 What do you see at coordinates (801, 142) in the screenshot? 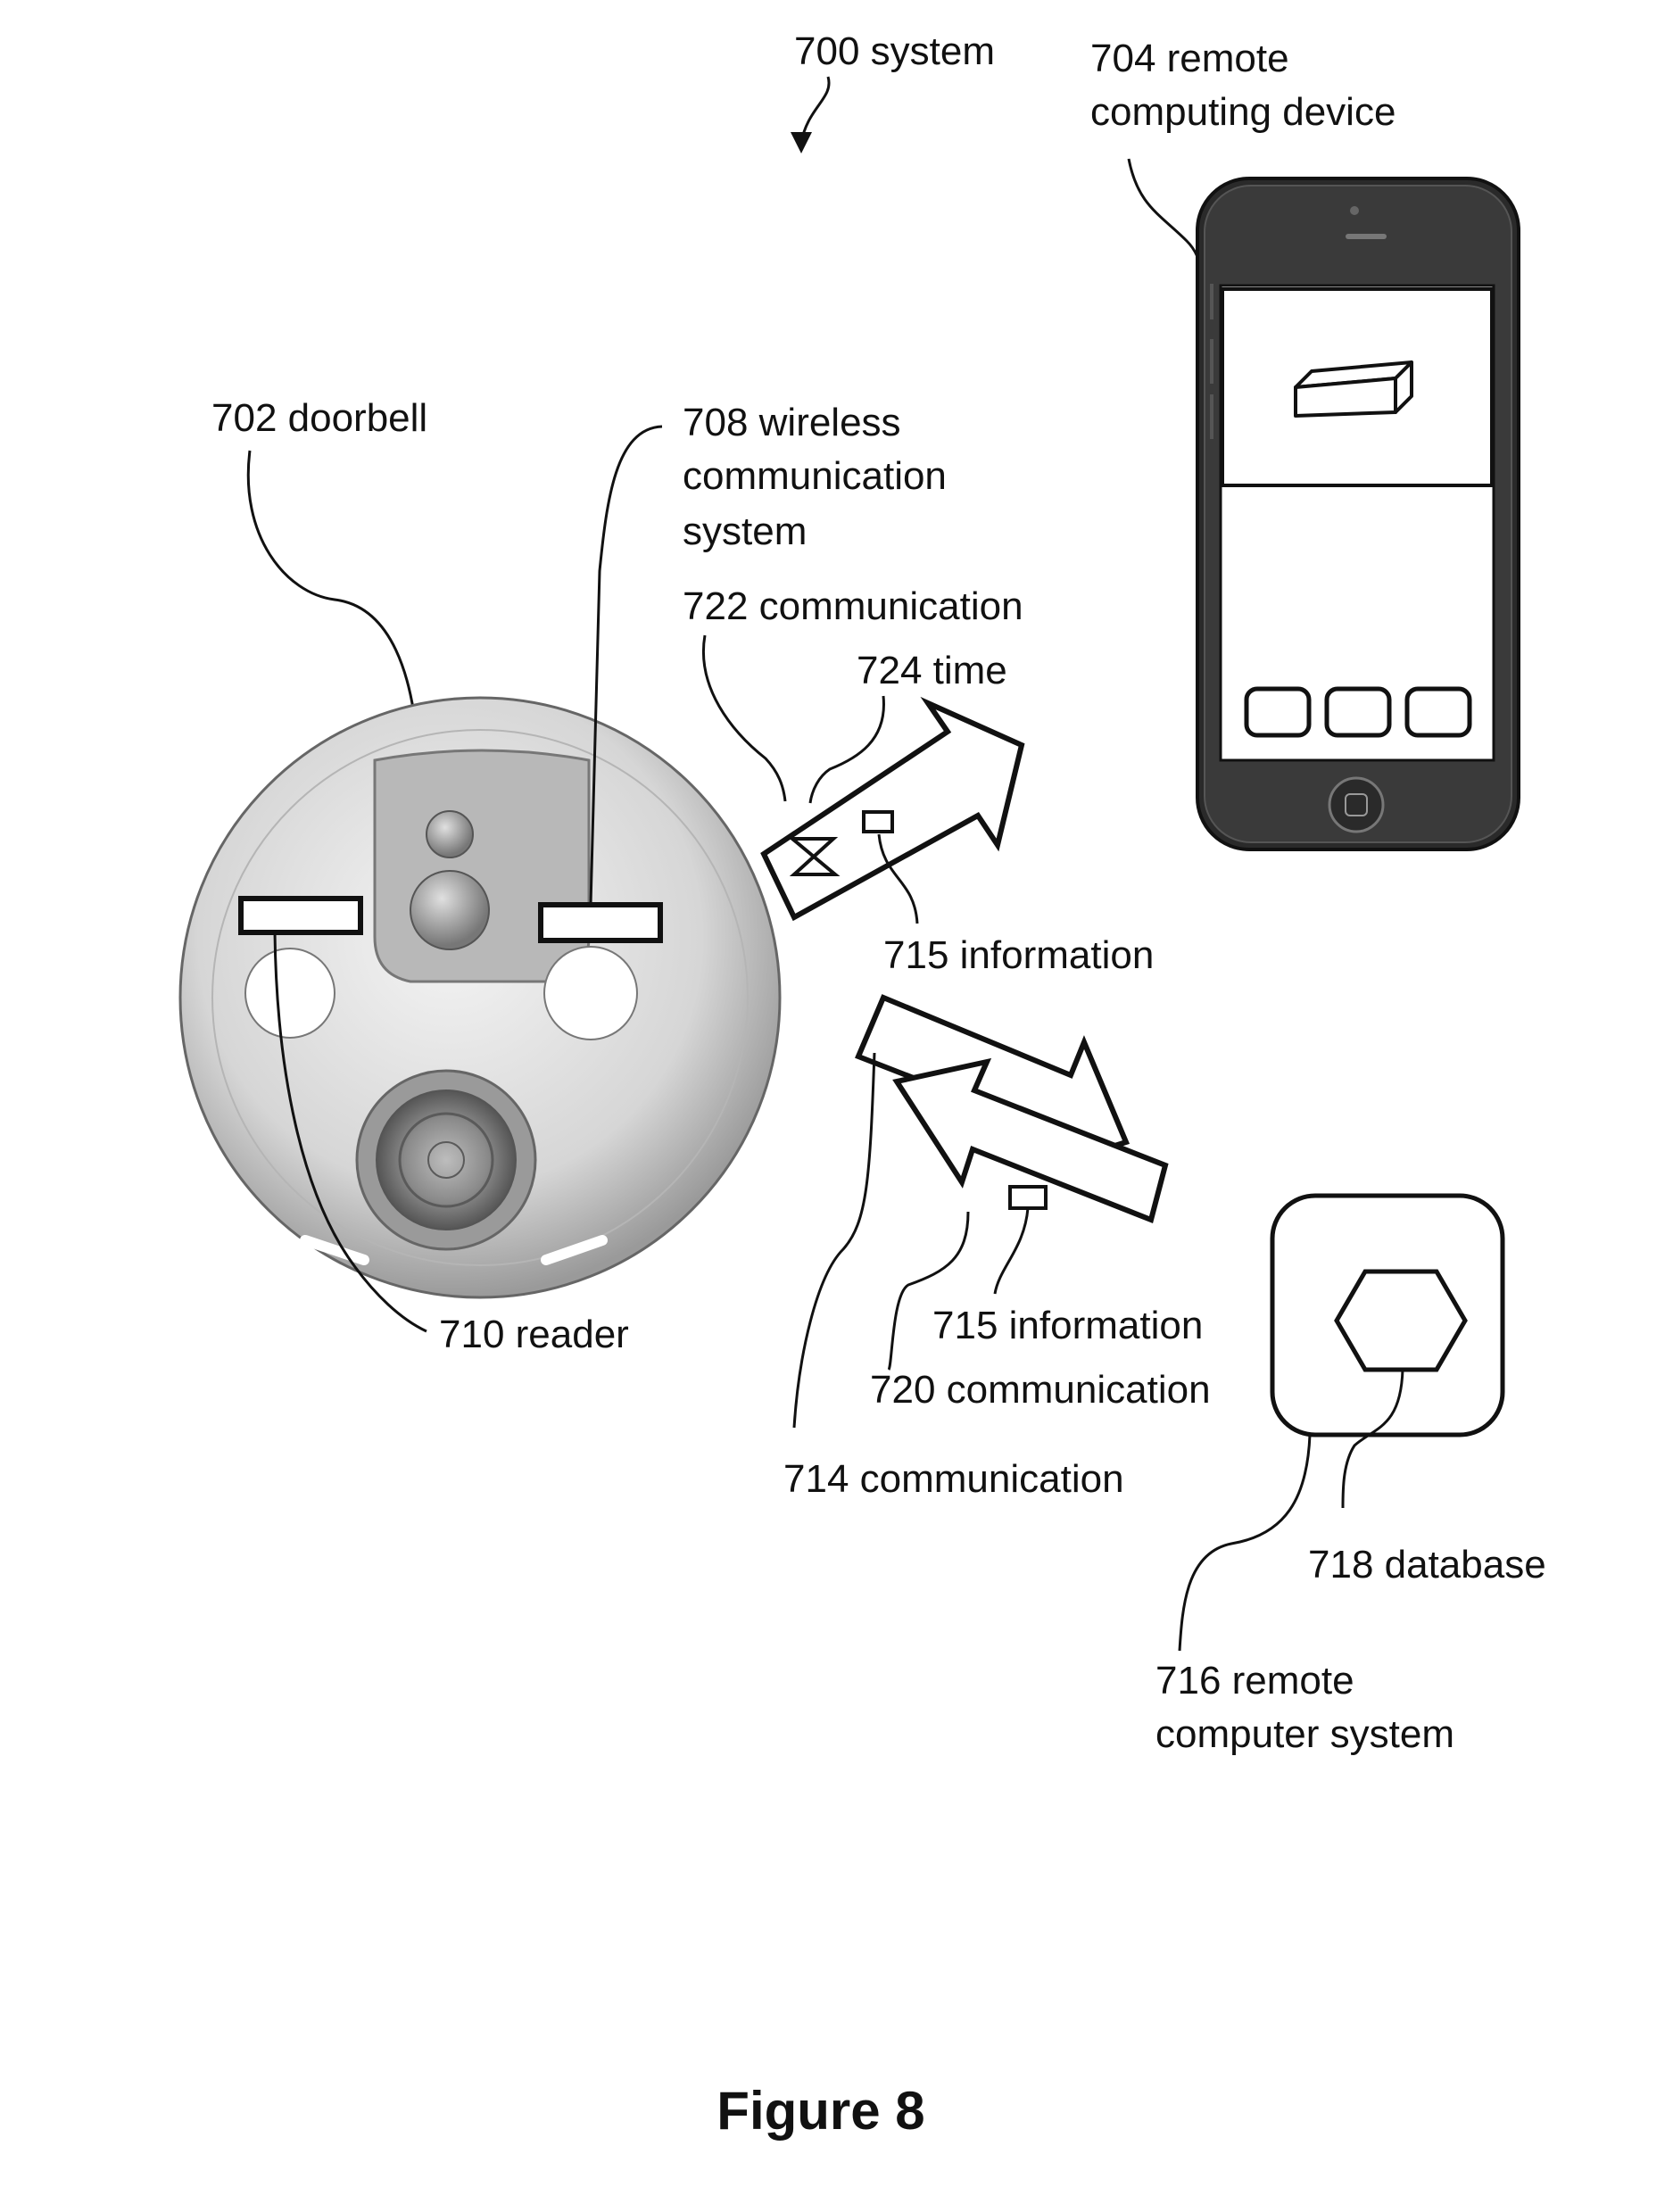
I see `system-arrowhead-icon` at bounding box center [801, 142].